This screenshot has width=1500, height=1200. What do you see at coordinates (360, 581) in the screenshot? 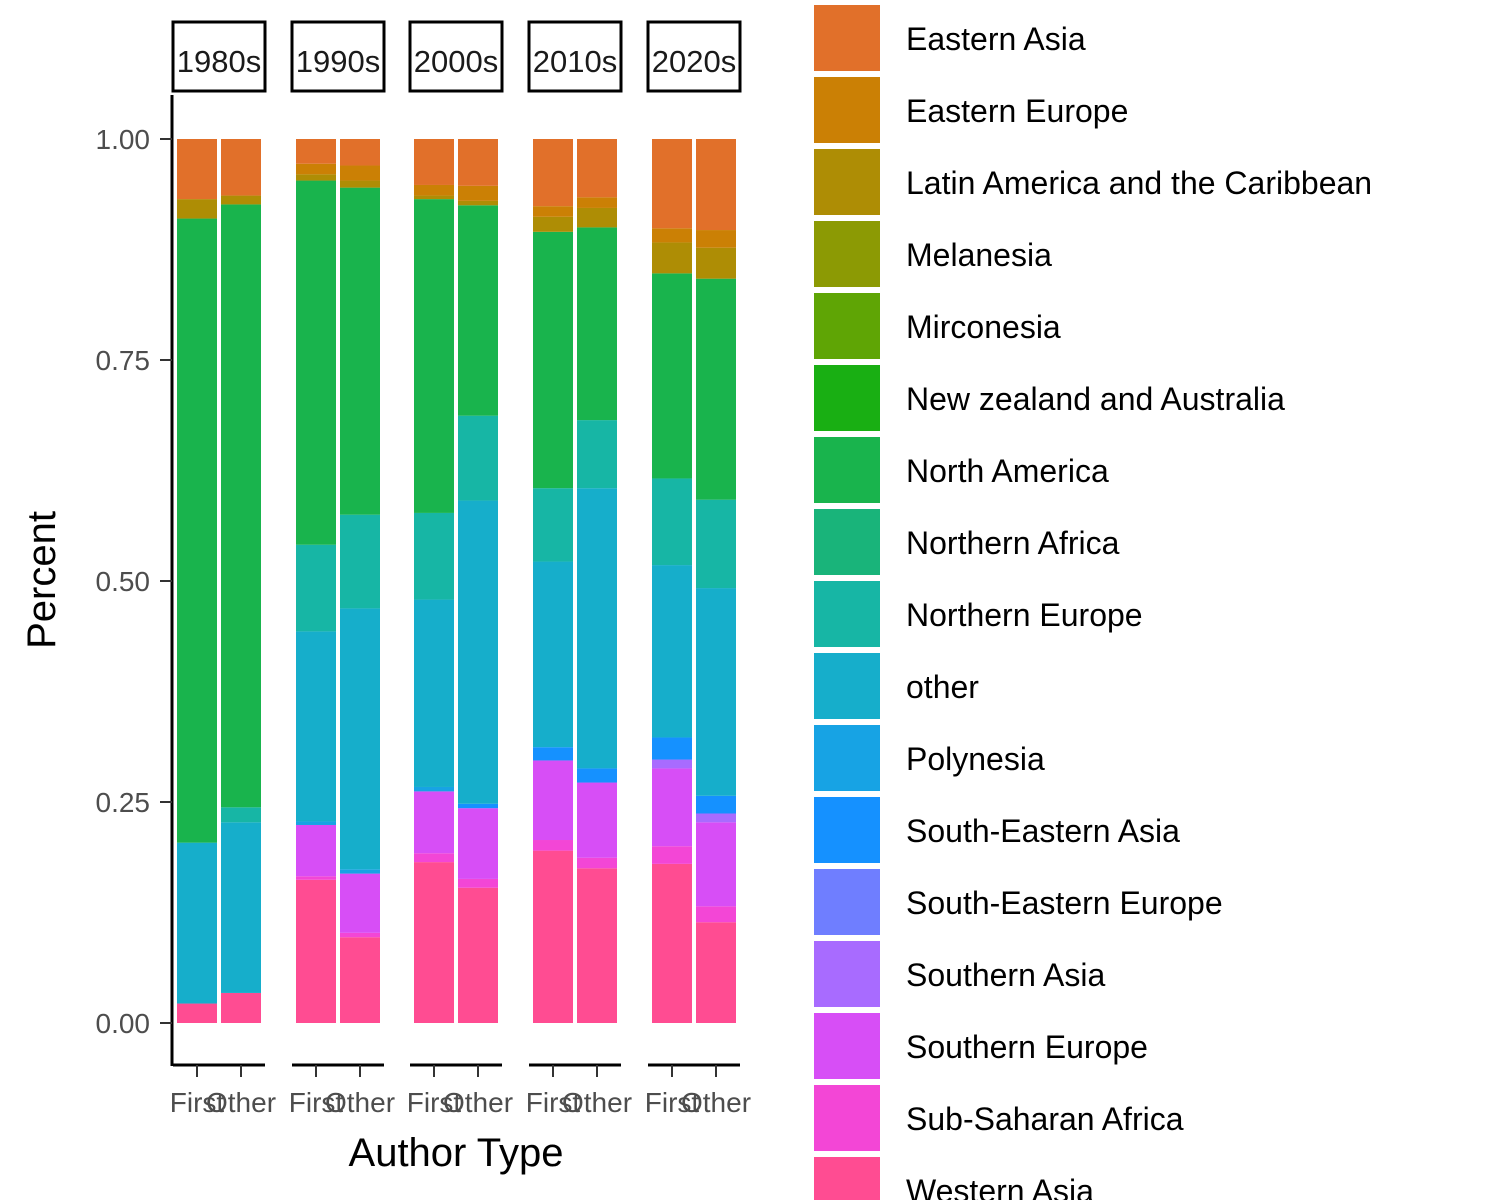
I see `bar-1990s-other` at bounding box center [360, 581].